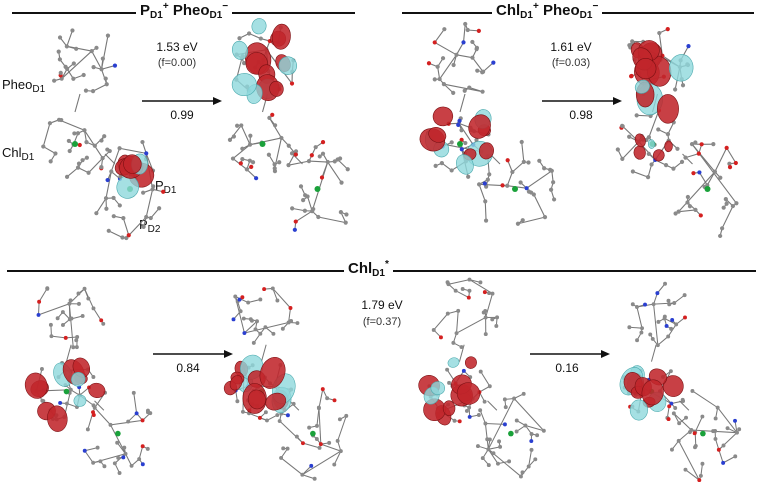  Describe the element at coordinates (582, 101) in the screenshot. I see `arrow-top-right` at that location.